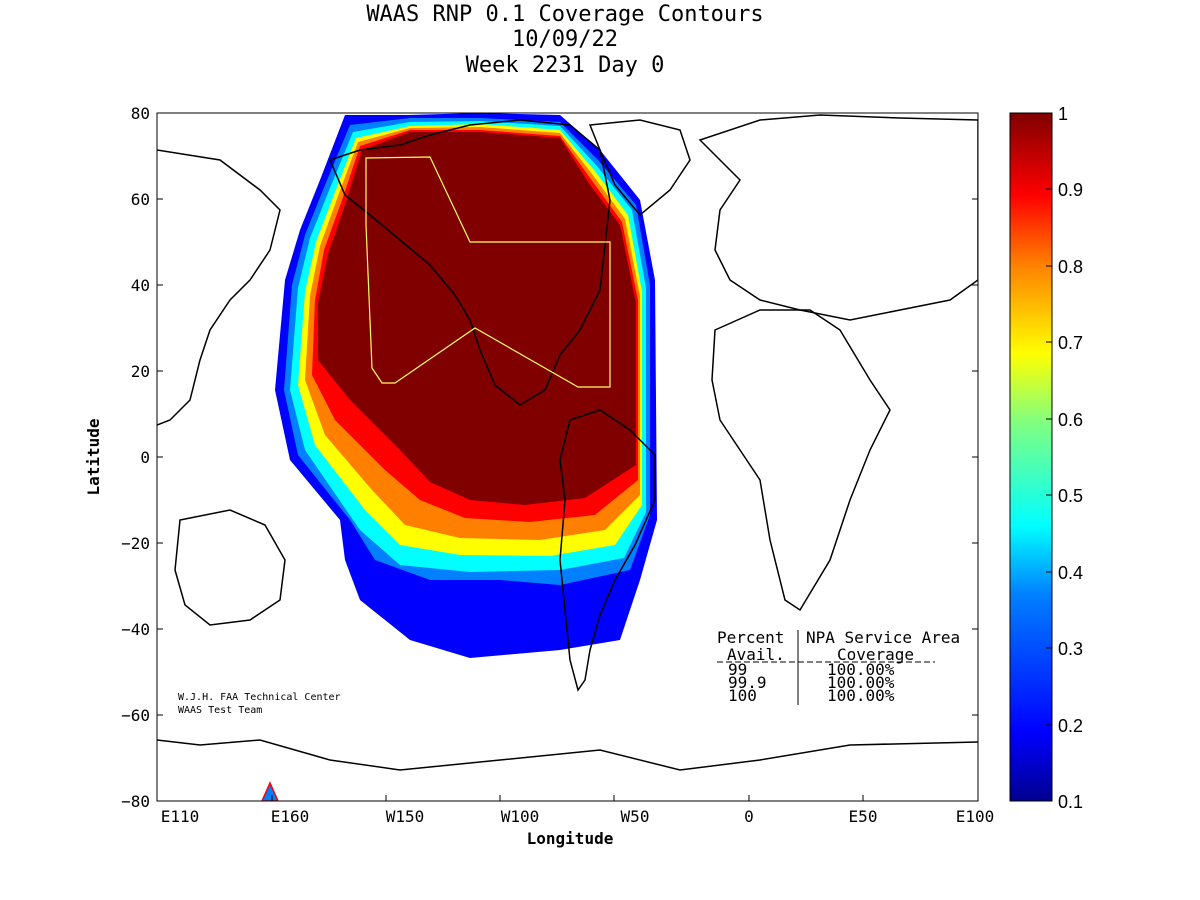 This screenshot has height=900, width=1200. Describe the element at coordinates (1070, 726) in the screenshot. I see `colorbar-tick-label: 0.2` at that location.